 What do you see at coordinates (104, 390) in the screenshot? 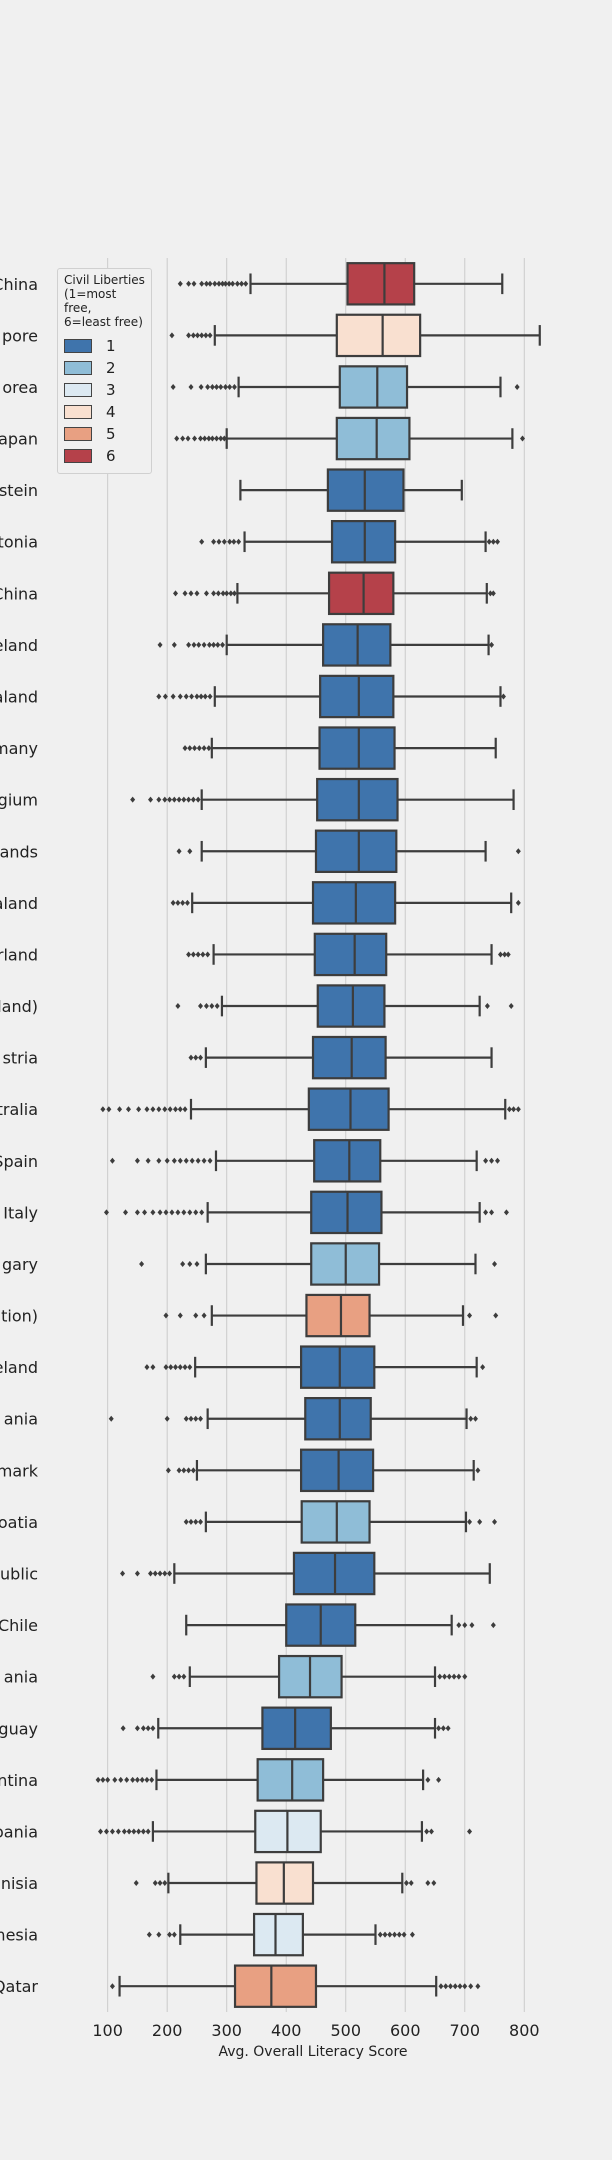
I see `legend-item: 3` at bounding box center [104, 390].